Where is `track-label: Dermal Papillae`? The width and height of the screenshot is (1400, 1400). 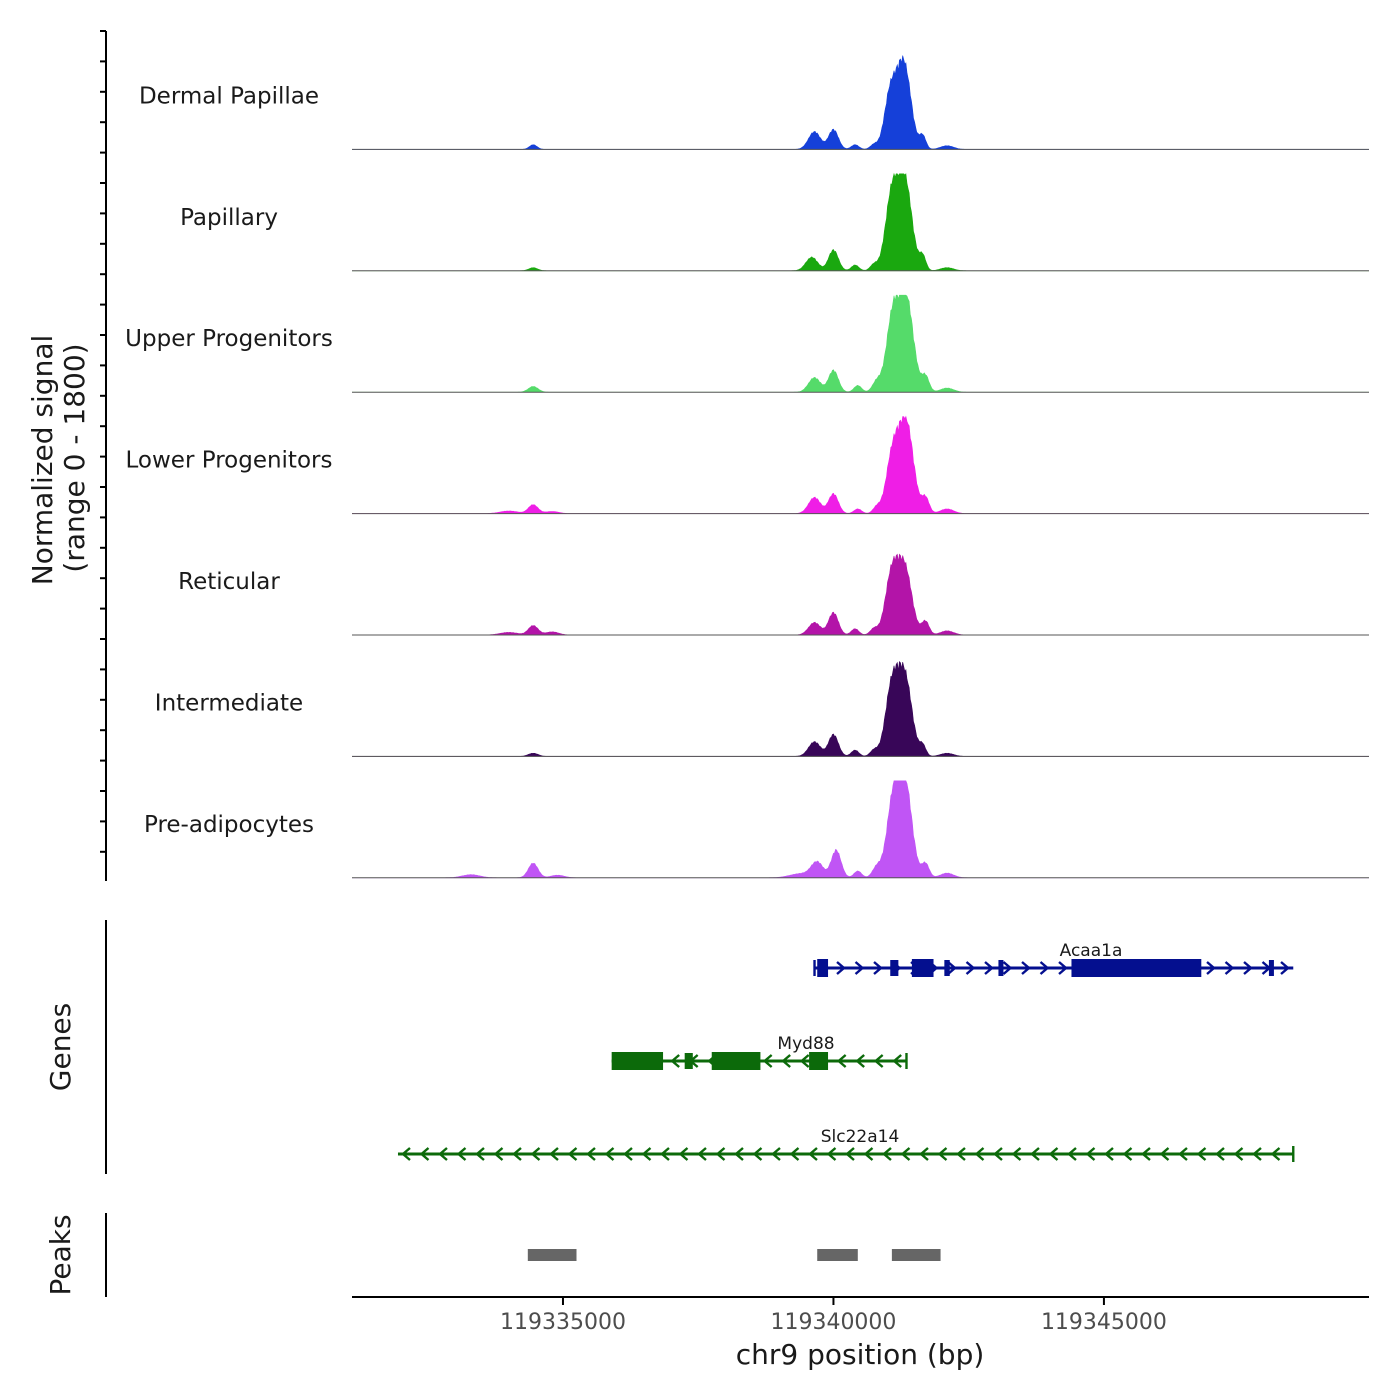 track-label: Dermal Papillae is located at coordinates (229, 96).